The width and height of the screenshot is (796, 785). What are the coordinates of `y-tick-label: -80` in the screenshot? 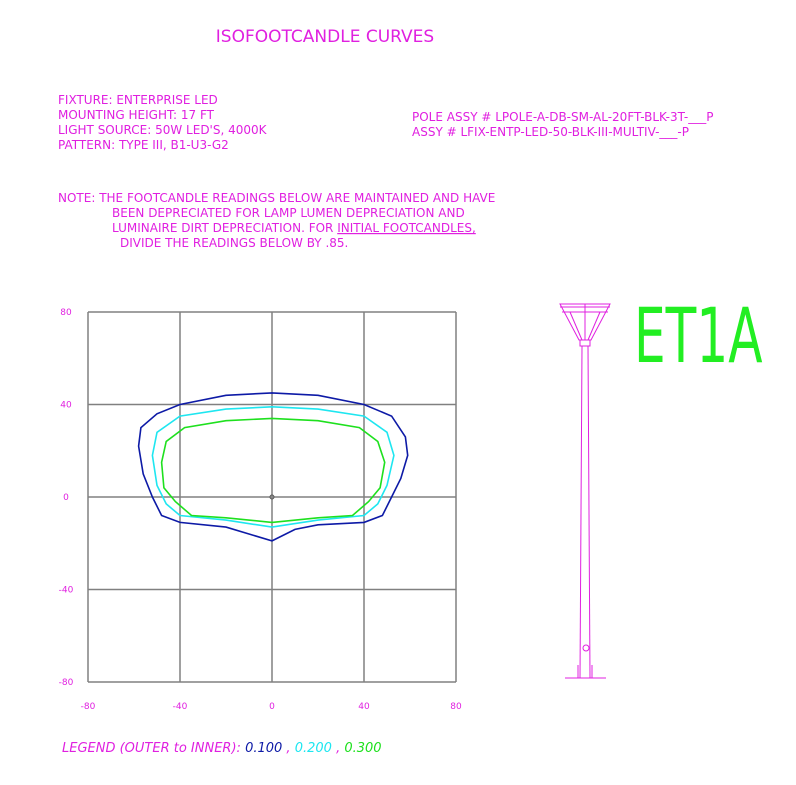 It's located at (66, 683).